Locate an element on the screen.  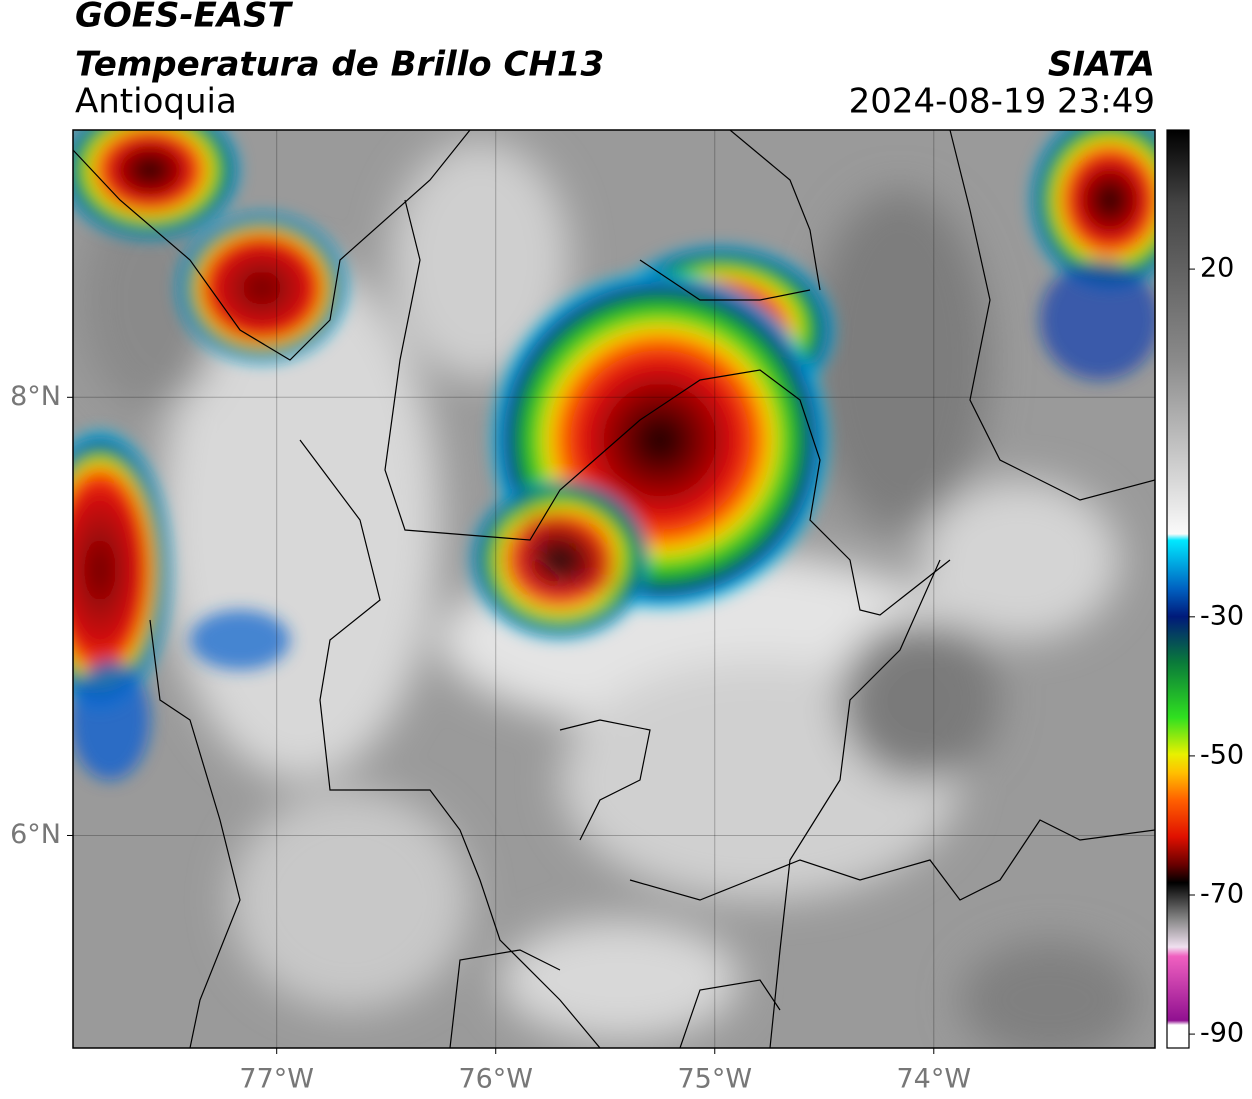
x-tick-label: 77°W is located at coordinates (276, 1079).